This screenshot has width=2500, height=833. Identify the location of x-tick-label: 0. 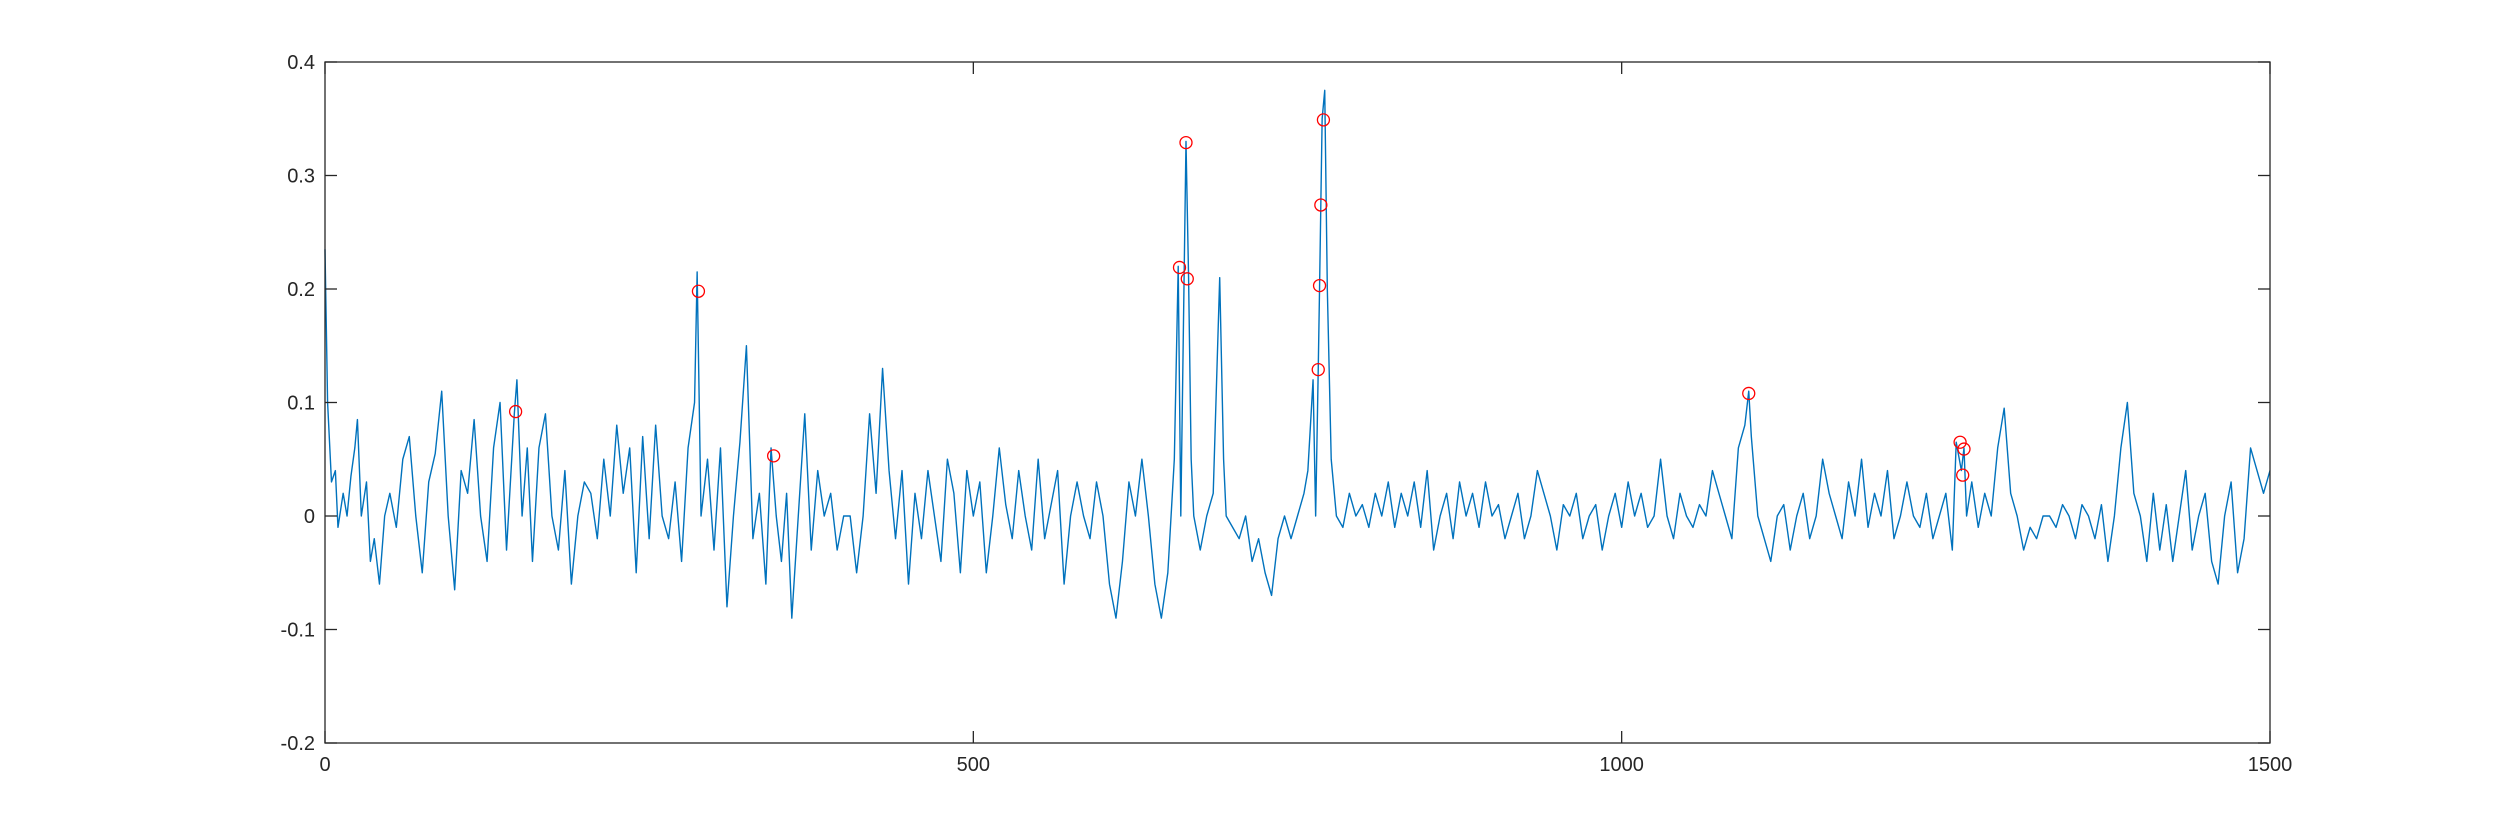
(324, 765).